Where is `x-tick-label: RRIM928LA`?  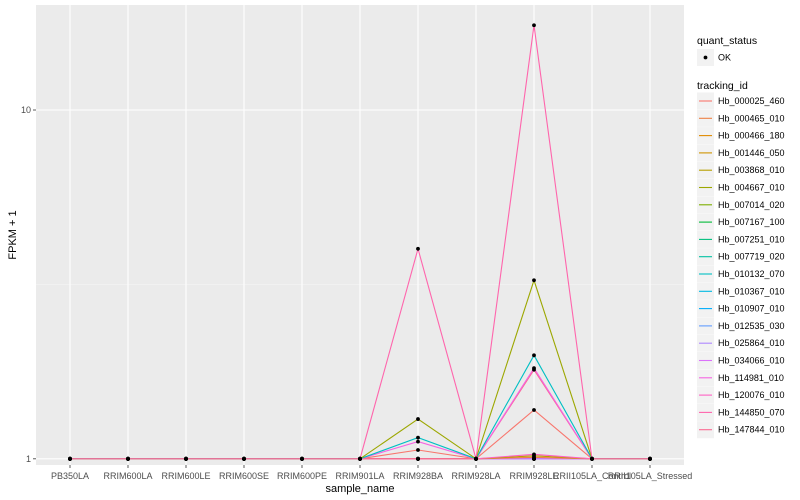
x-tick-label: RRIM928LA is located at coordinates (475, 476).